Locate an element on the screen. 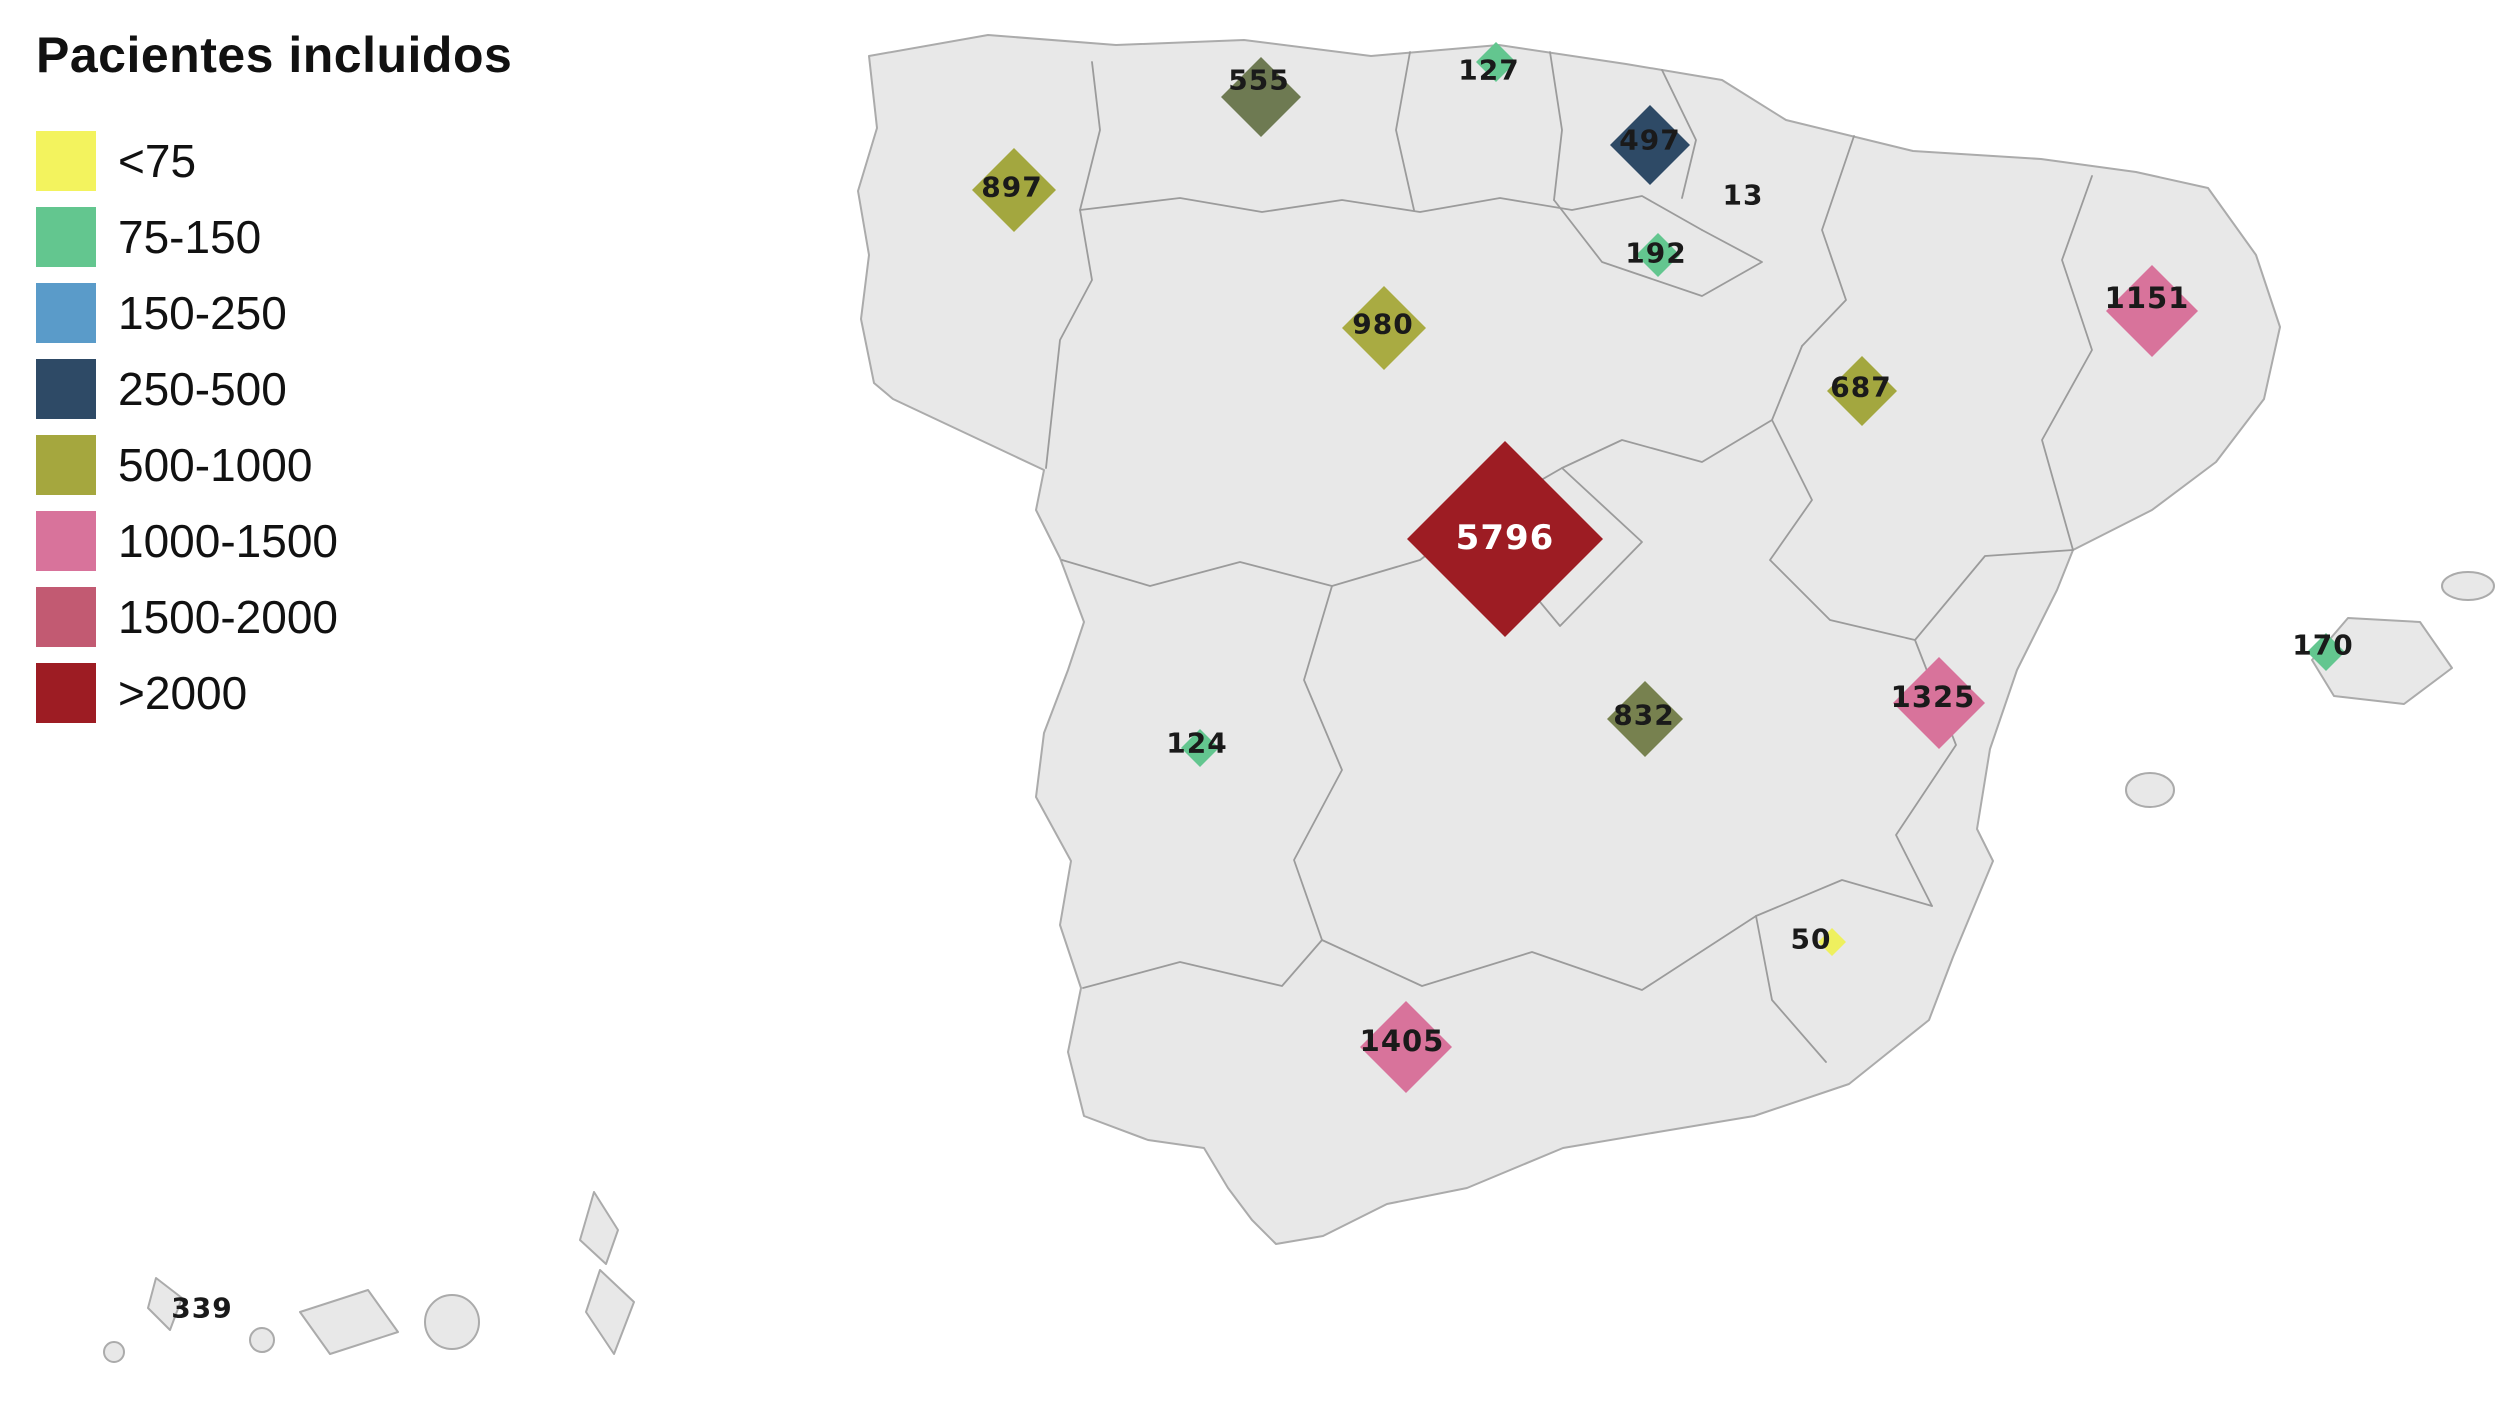 The image size is (2500, 1414). marker-label-5796: 5796 is located at coordinates (1505, 538).